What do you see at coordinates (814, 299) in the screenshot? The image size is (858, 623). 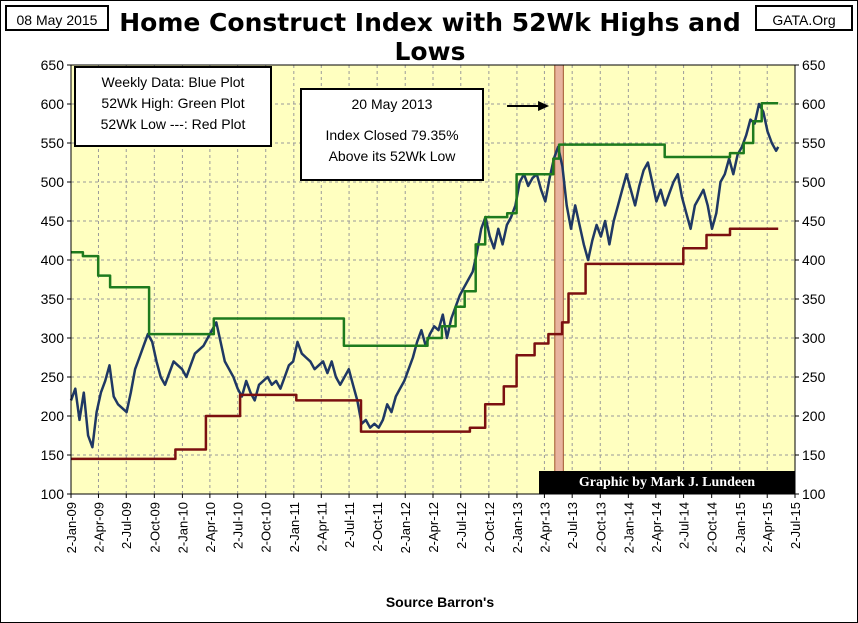 I see `y-tick-label-right: 350` at bounding box center [814, 299].